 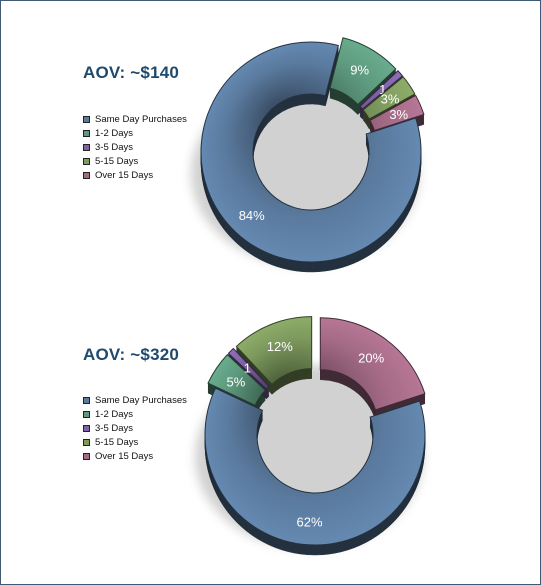 I want to click on slice-label-3: 3%, so click(x=390, y=98).